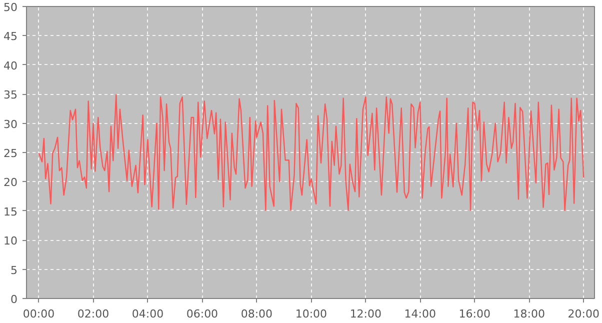 The height and width of the screenshot is (323, 602). What do you see at coordinates (11, 65) in the screenshot?
I see `y-tick-label: 40` at bounding box center [11, 65].